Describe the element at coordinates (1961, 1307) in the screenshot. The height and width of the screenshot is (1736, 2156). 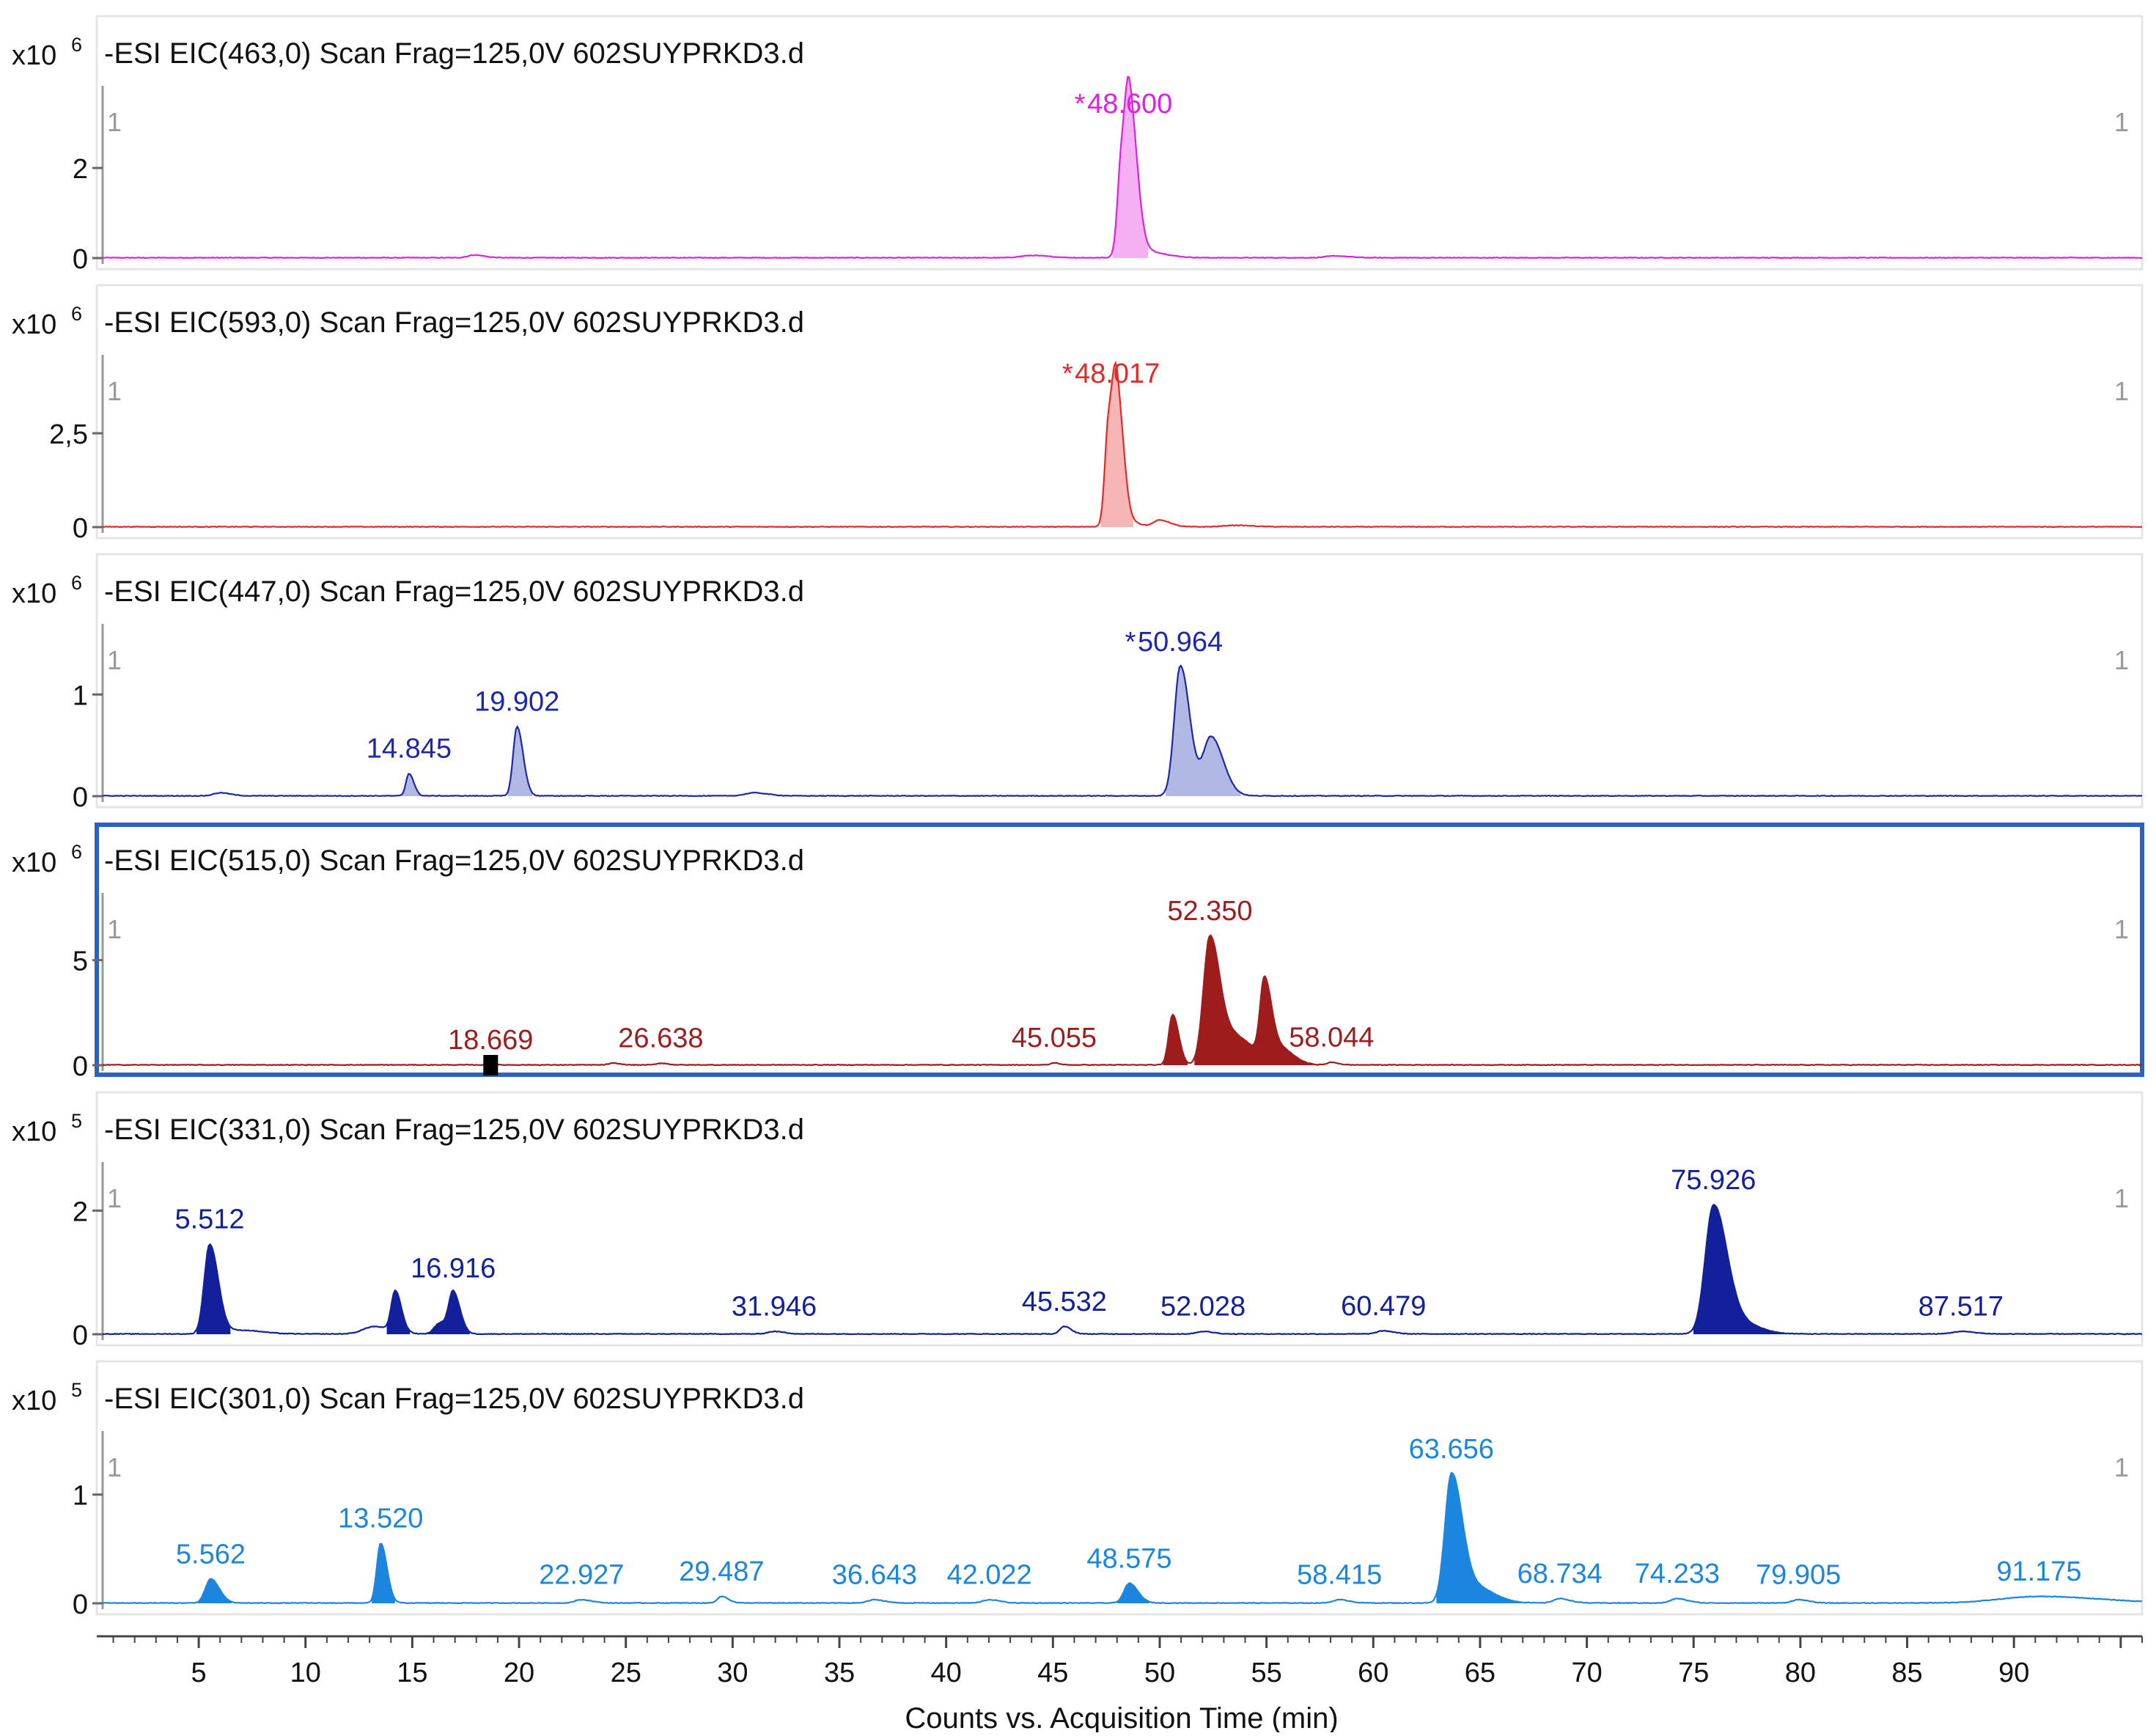
I see `peak-label: 87.517` at that location.